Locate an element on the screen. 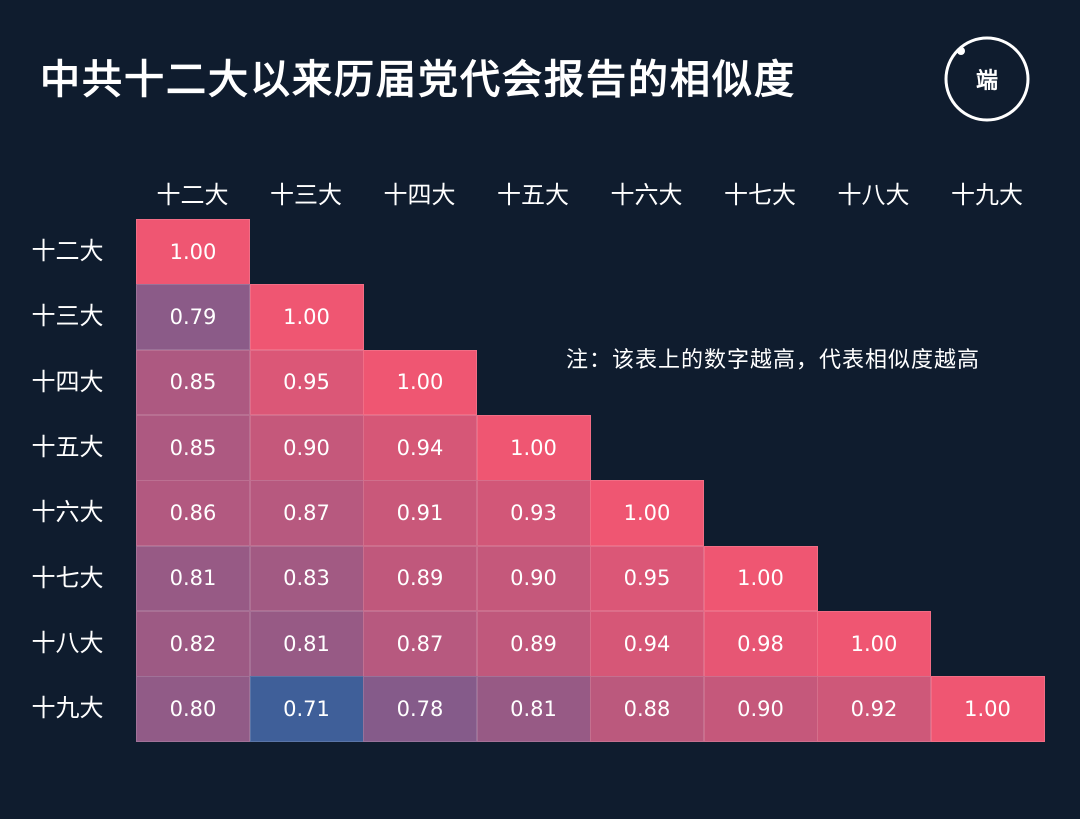 This screenshot has height=819, width=1080. row-label: 十四大 is located at coordinates (67, 381).